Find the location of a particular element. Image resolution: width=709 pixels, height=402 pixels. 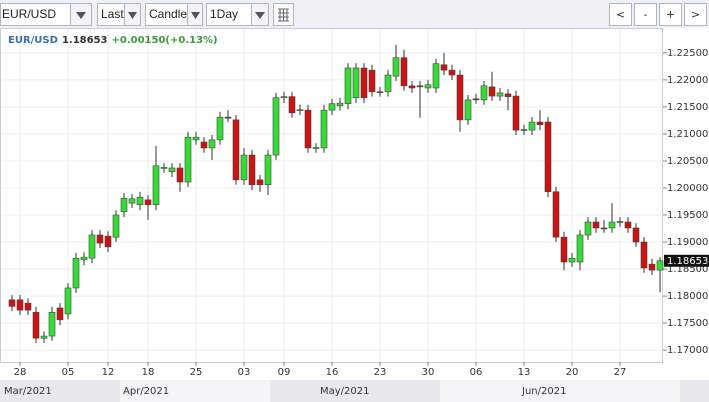

period-label: Apr/2021 is located at coordinates (146, 391).